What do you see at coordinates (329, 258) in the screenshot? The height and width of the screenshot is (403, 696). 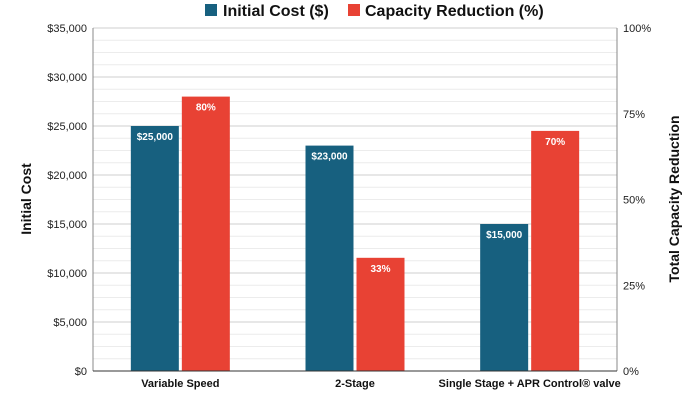 I see `bar-initial-cost-2-stage` at bounding box center [329, 258].